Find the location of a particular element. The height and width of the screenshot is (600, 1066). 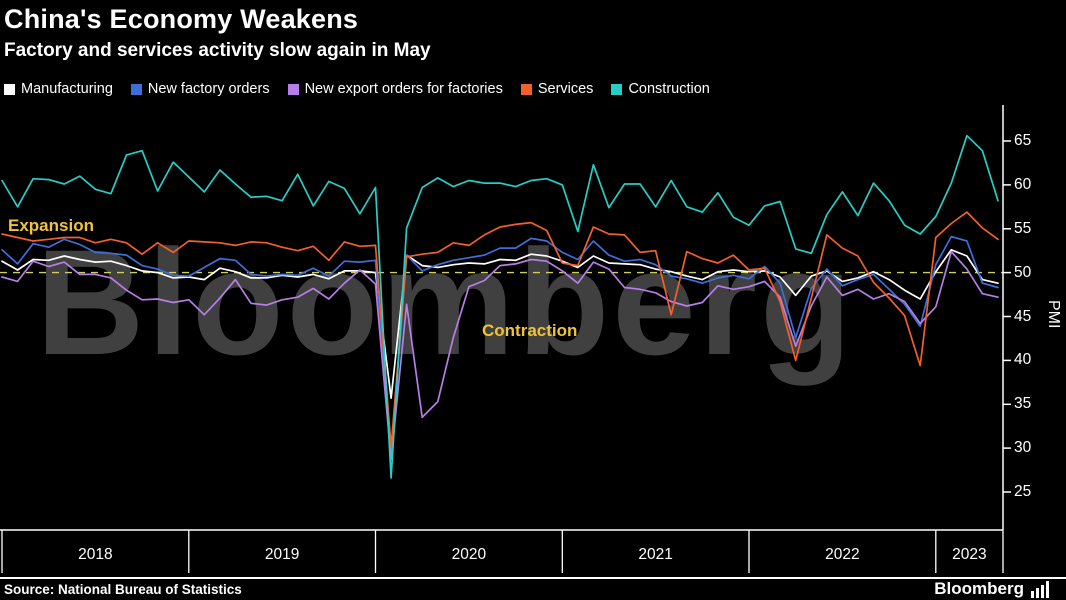

x-tick-label-2020: 2020 is located at coordinates (469, 554).